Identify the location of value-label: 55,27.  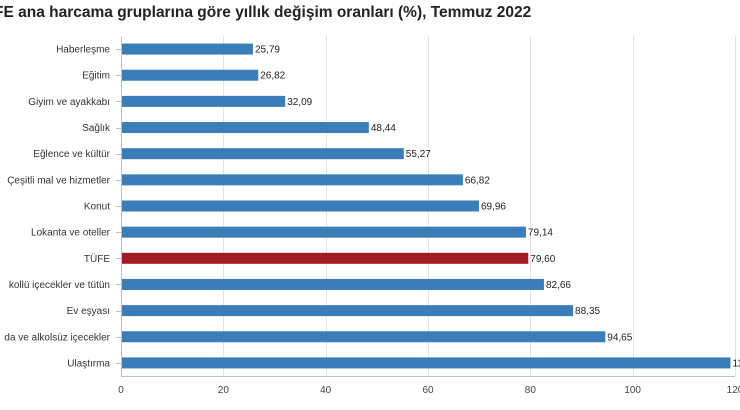
(418, 154).